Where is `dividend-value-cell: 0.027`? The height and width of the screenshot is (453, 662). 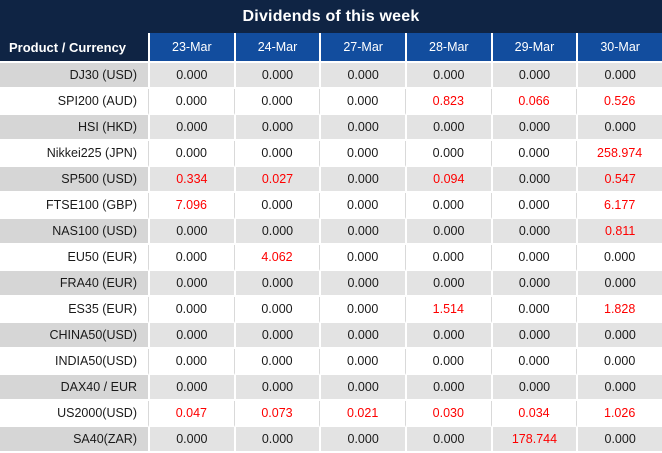
dividend-value-cell: 0.027 is located at coordinates (276, 180).